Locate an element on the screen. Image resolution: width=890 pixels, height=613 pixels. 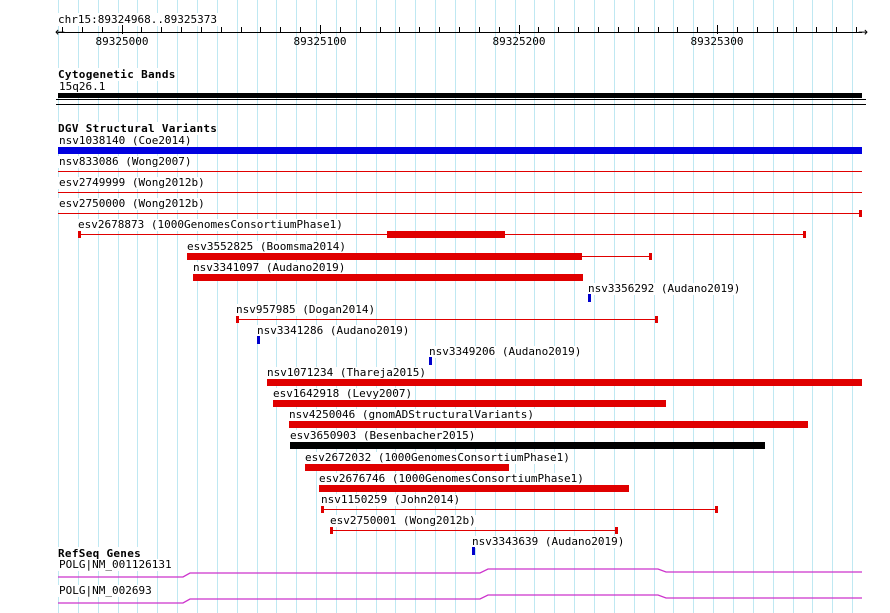
variant-bar-nsv3349206 is located at coordinates (430, 361).